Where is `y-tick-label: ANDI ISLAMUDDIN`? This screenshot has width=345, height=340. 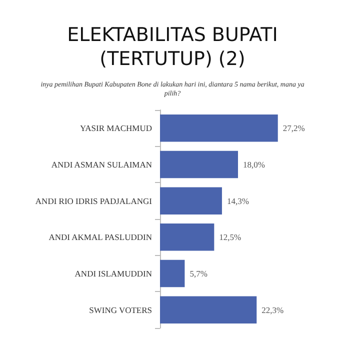 y-tick-label: ANDI ISLAMUDDIN is located at coordinates (113, 273).